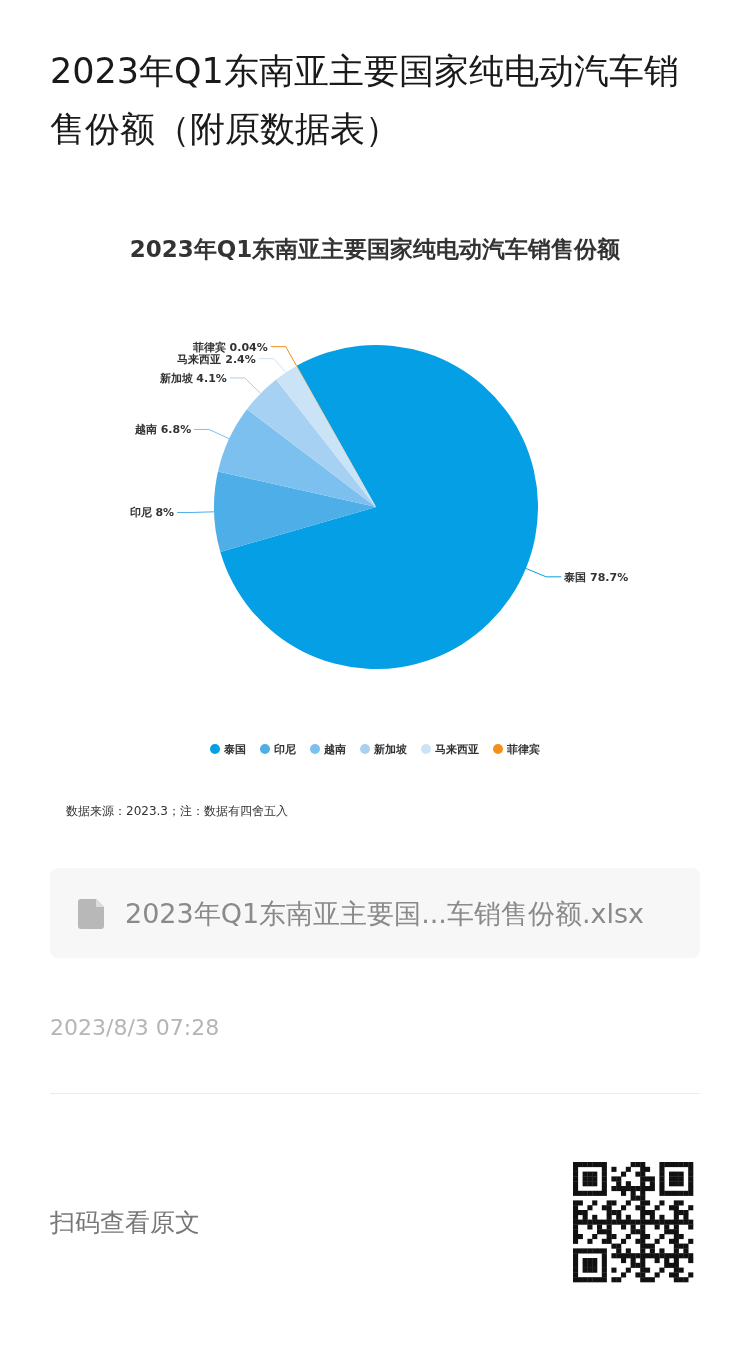 The width and height of the screenshot is (750, 1350). What do you see at coordinates (230, 347) in the screenshot?
I see `category-label: 菲律宾 0.04%` at bounding box center [230, 347].